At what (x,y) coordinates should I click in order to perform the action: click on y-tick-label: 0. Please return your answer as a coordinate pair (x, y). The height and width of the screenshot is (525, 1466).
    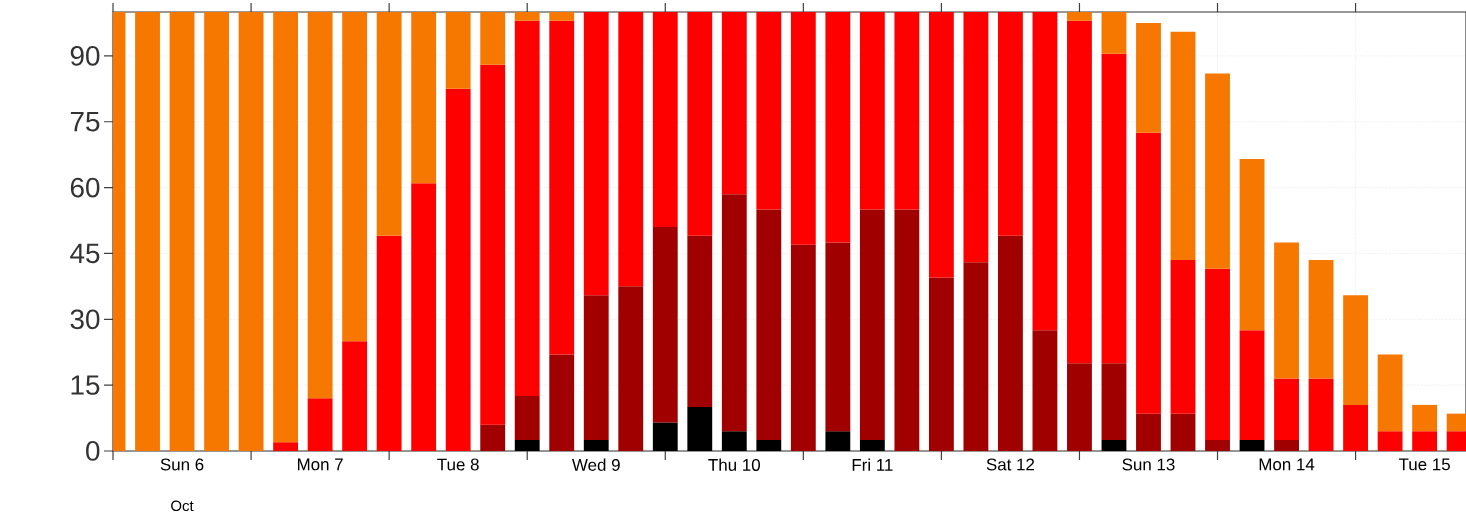
    Looking at the image, I should click on (93, 451).